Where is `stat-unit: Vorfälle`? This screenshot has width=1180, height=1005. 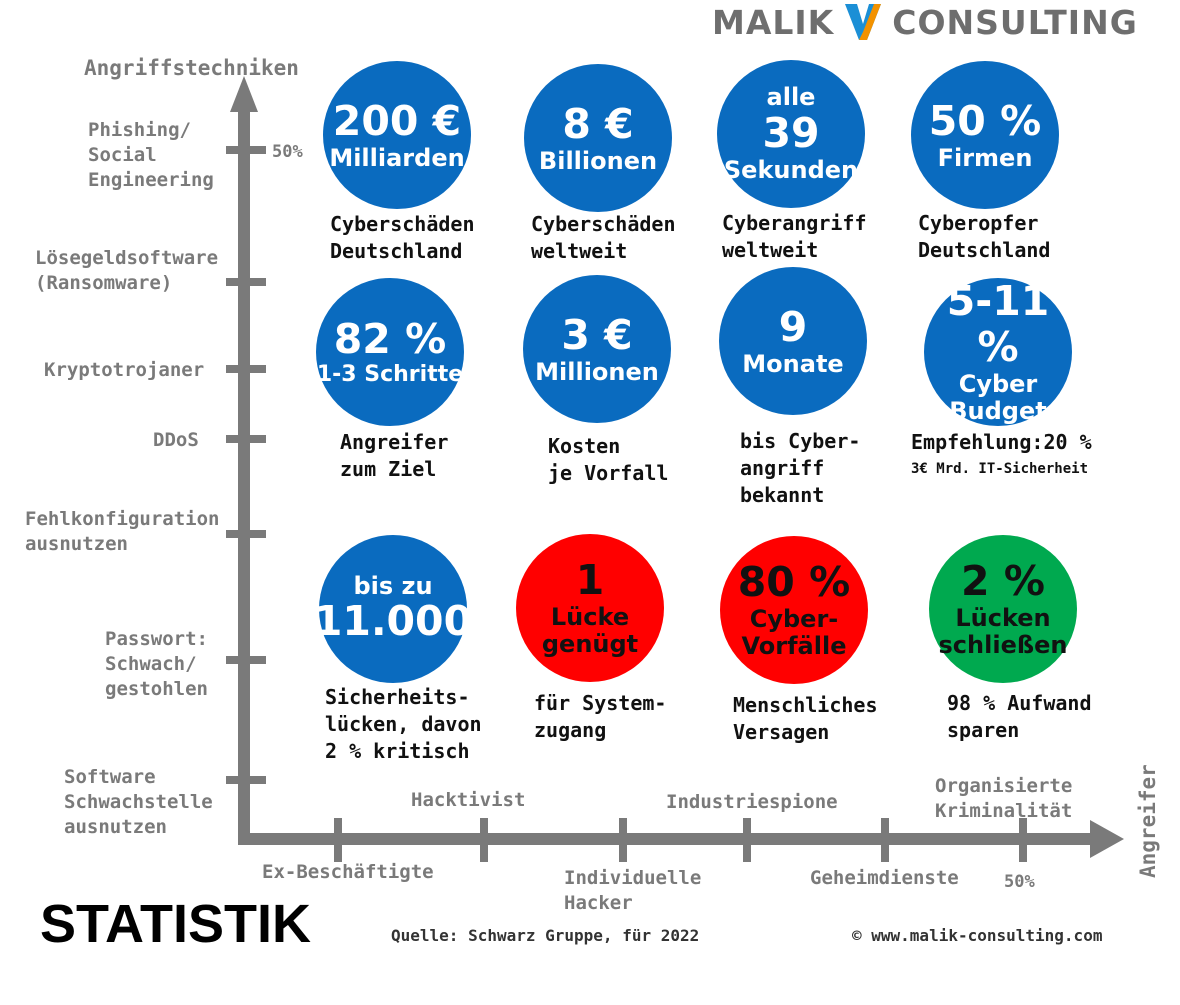
stat-unit: Vorfälle is located at coordinates (794, 645).